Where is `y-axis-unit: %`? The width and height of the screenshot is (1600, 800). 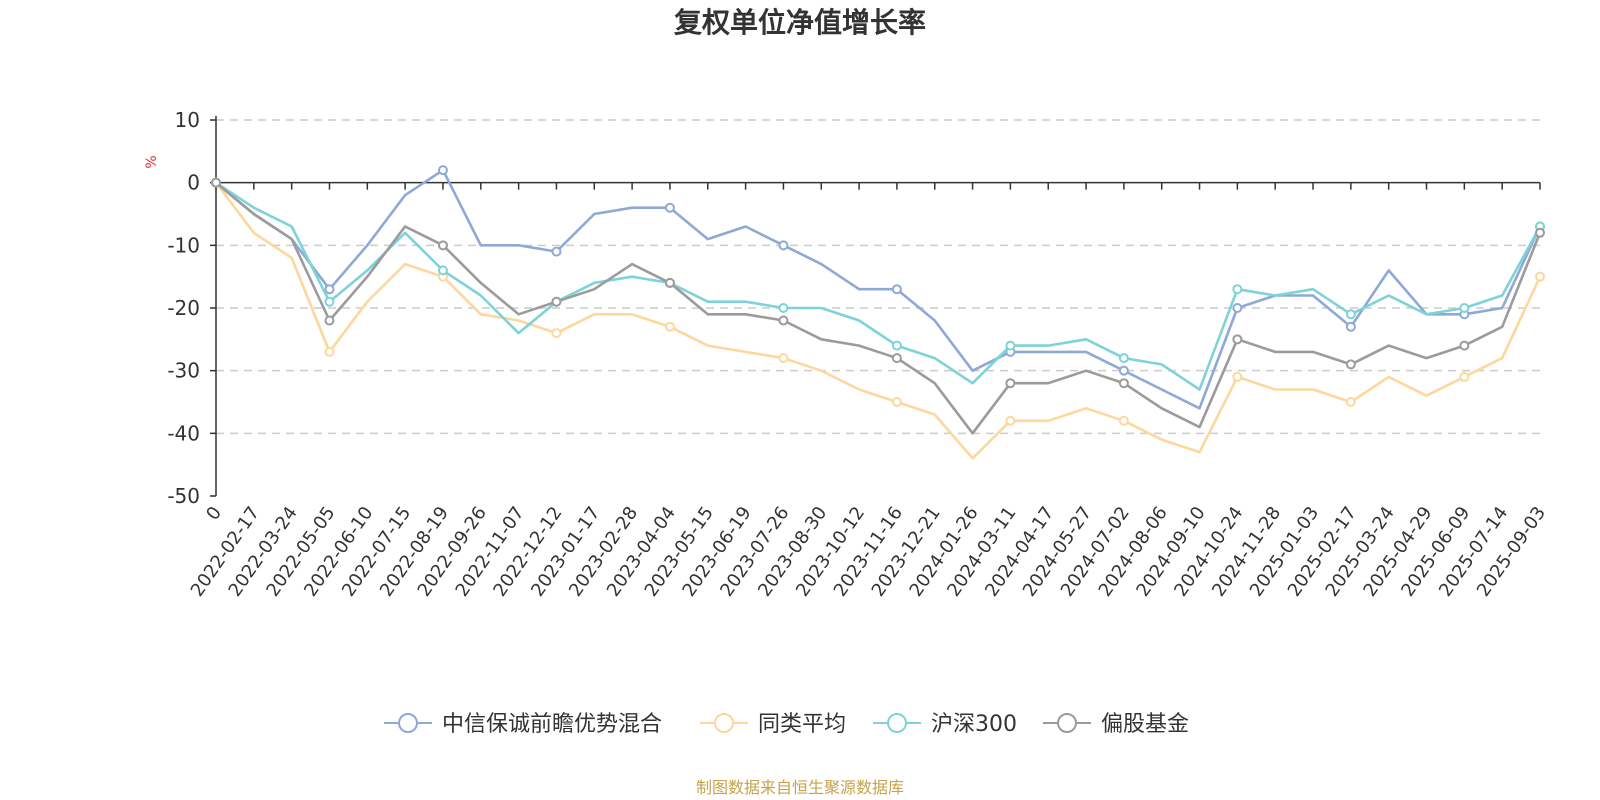
y-axis-unit: % is located at coordinates (152, 161).